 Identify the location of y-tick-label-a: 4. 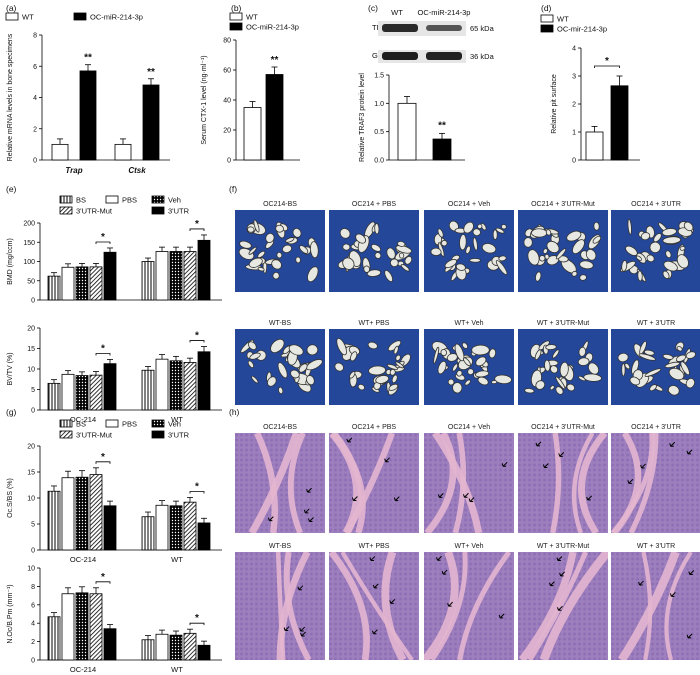
(35, 98).